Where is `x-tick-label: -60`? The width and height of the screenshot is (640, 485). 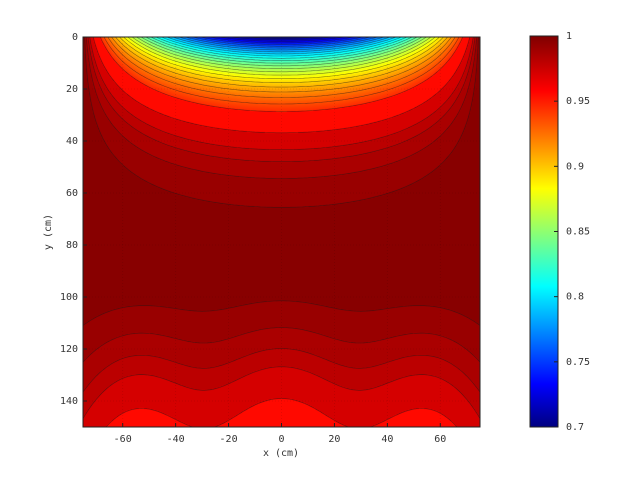 x-tick-label: -60 is located at coordinates (123, 439).